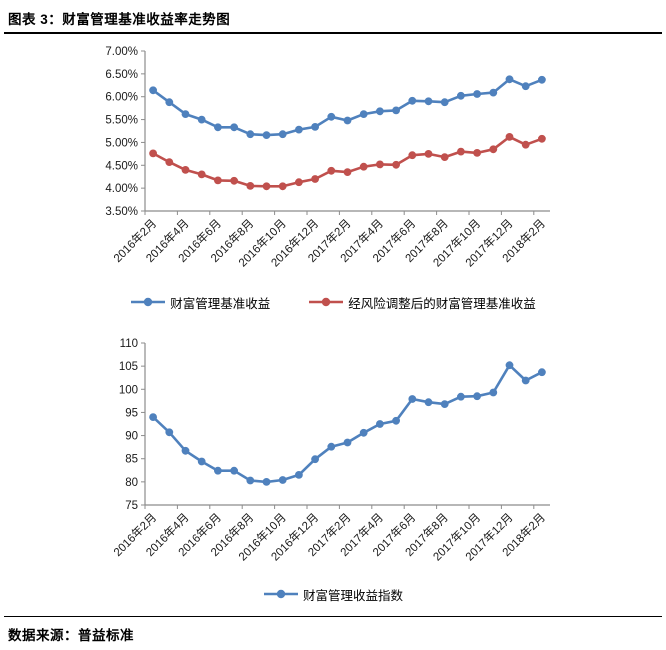 The width and height of the screenshot is (666, 650). Describe the element at coordinates (333, 616) in the screenshot. I see `footer-divider` at that location.